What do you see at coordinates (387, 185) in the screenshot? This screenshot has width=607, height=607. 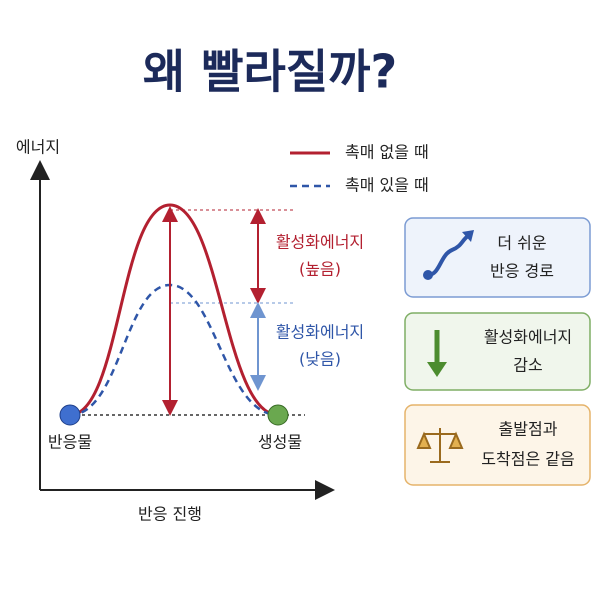 I see `legend-label: 촉매 있을 때` at bounding box center [387, 185].